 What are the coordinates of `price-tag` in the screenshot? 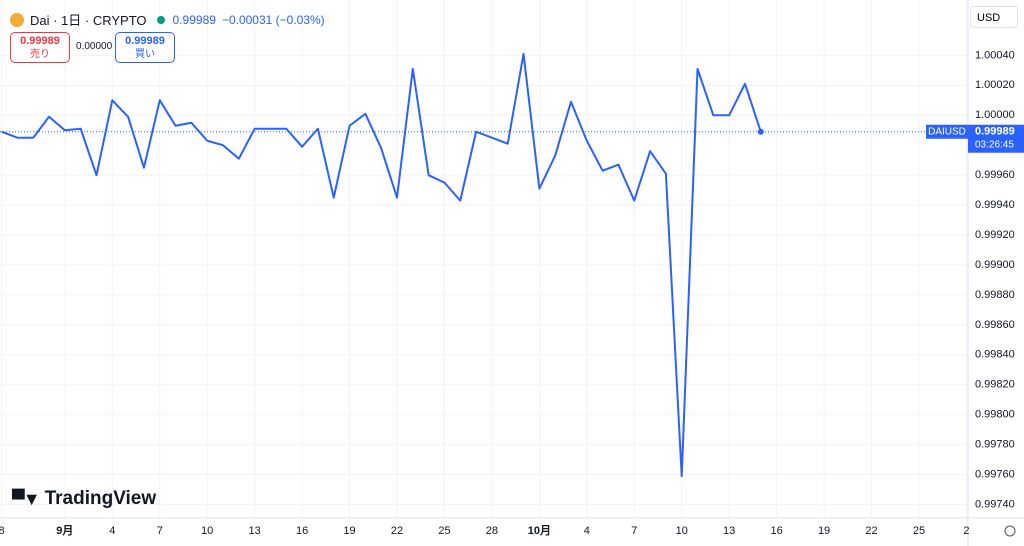 It's located at (996, 138).